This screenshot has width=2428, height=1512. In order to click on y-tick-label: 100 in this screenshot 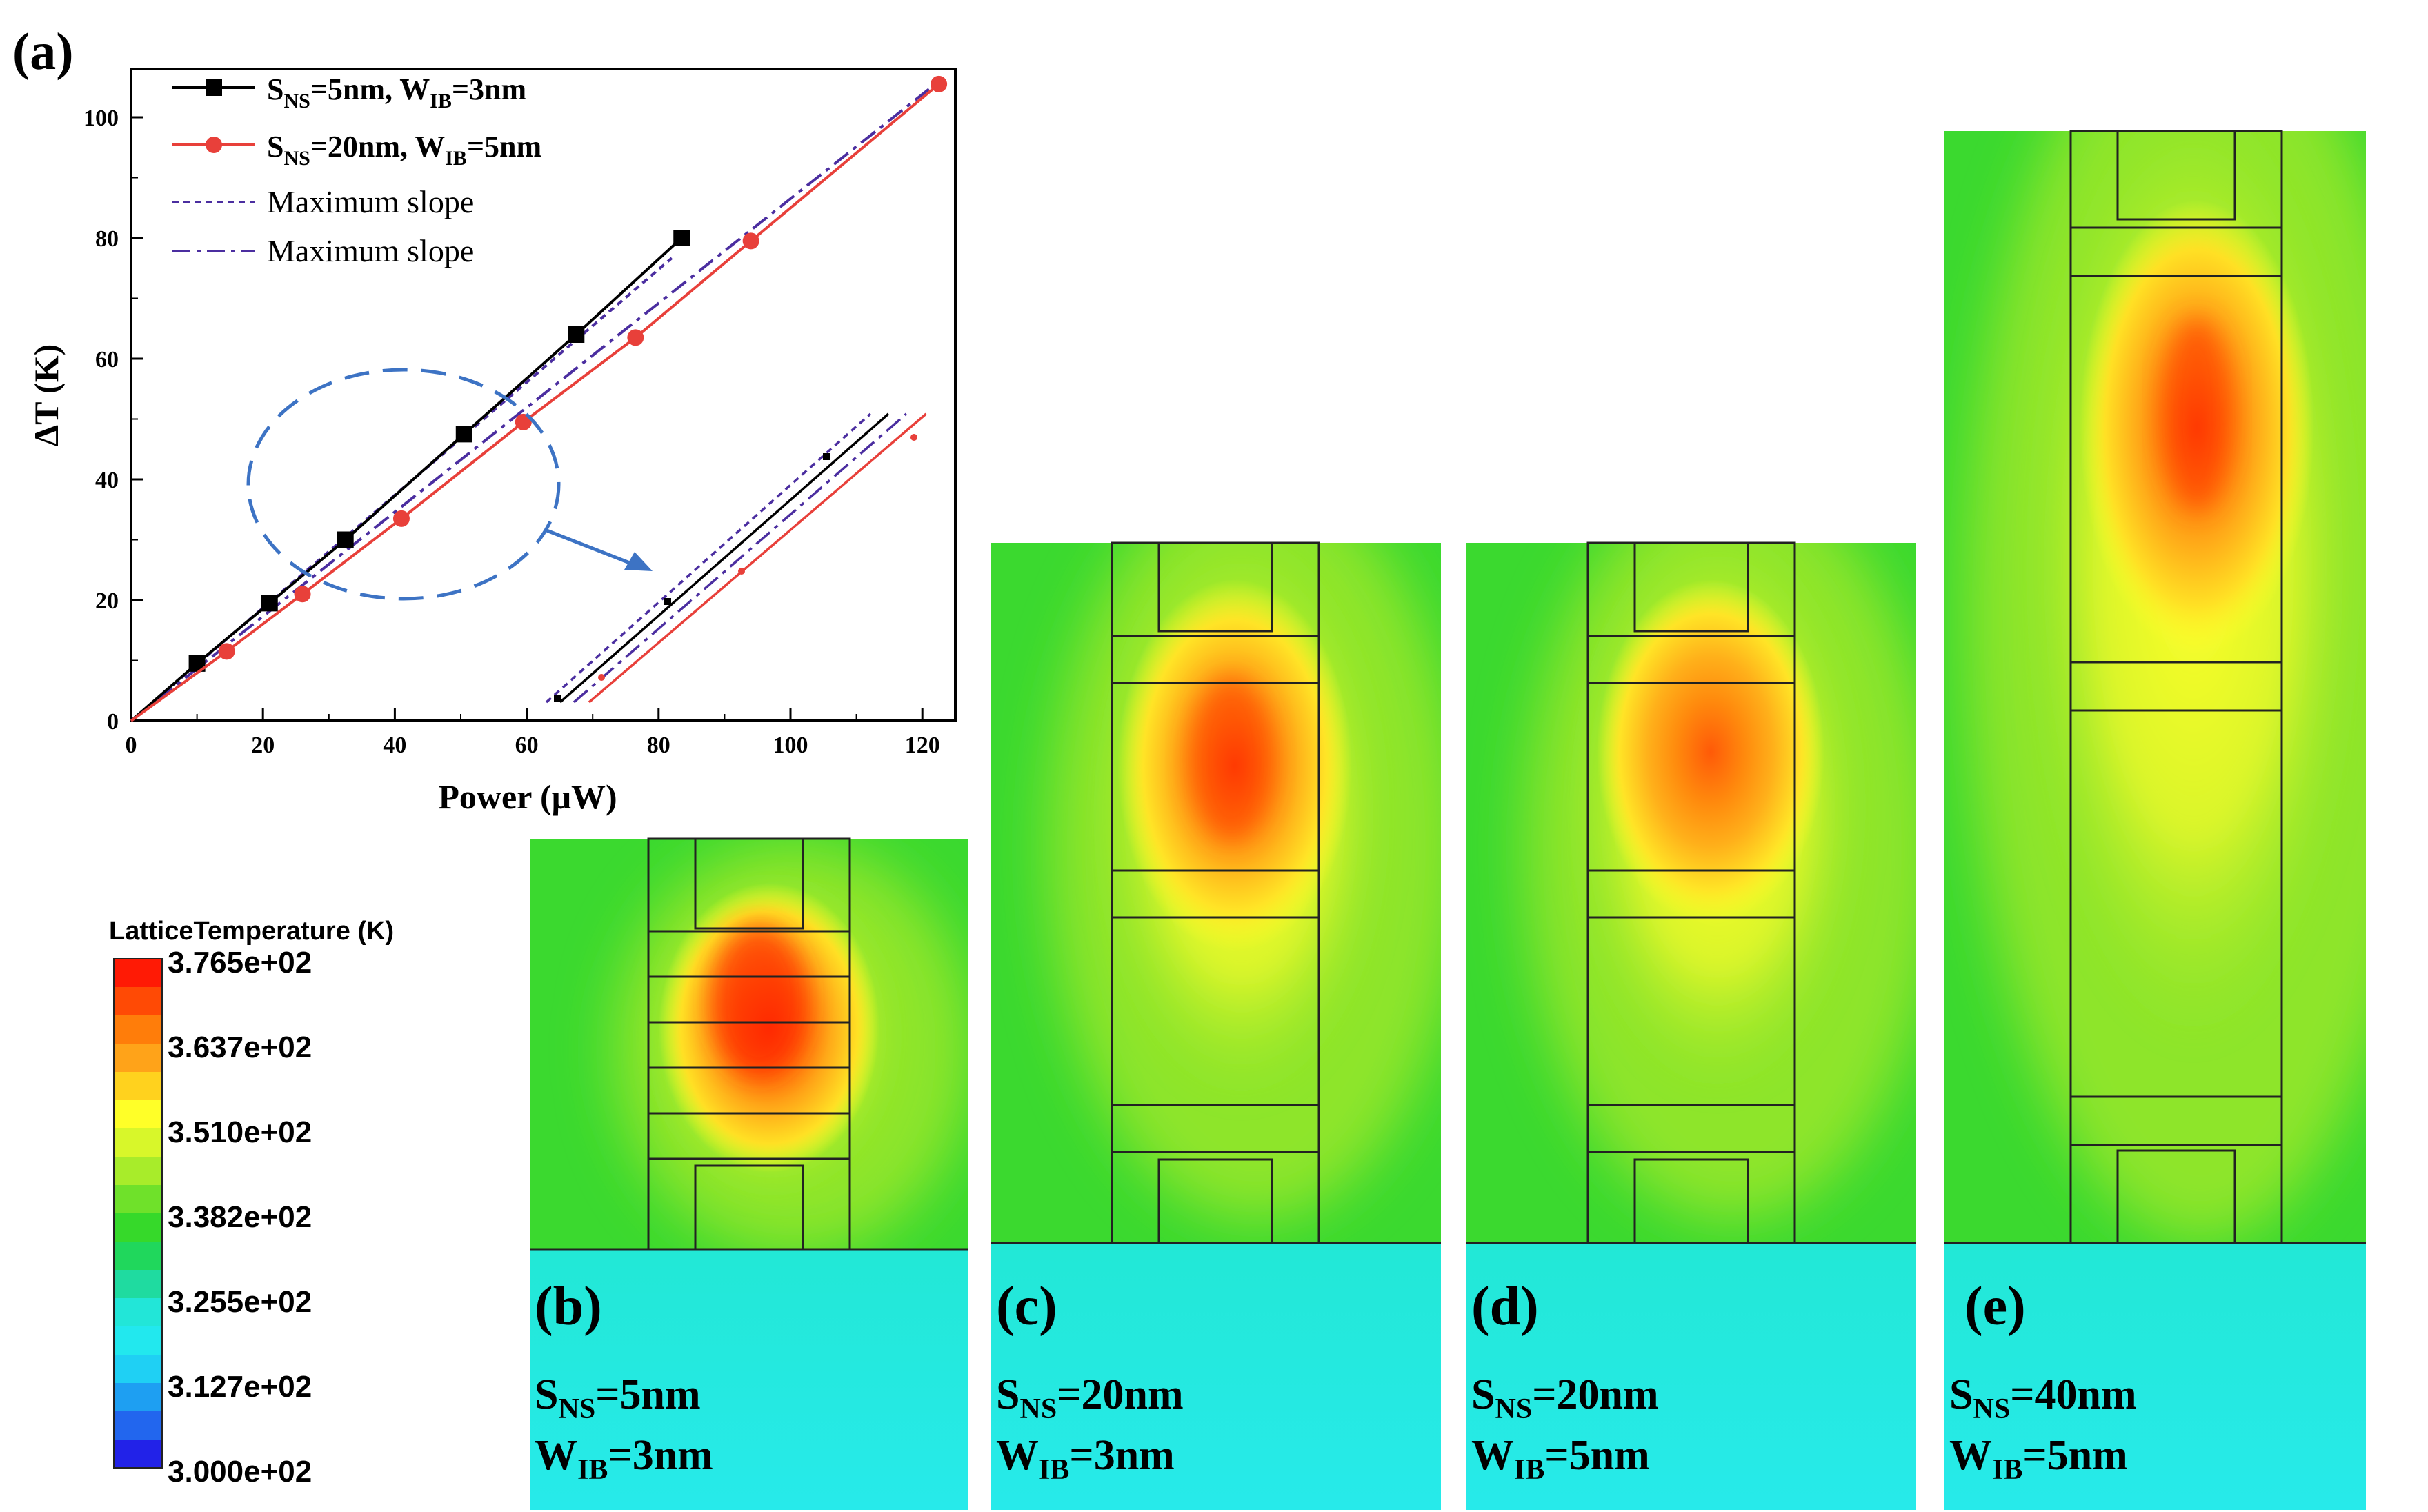, I will do `click(101, 118)`.